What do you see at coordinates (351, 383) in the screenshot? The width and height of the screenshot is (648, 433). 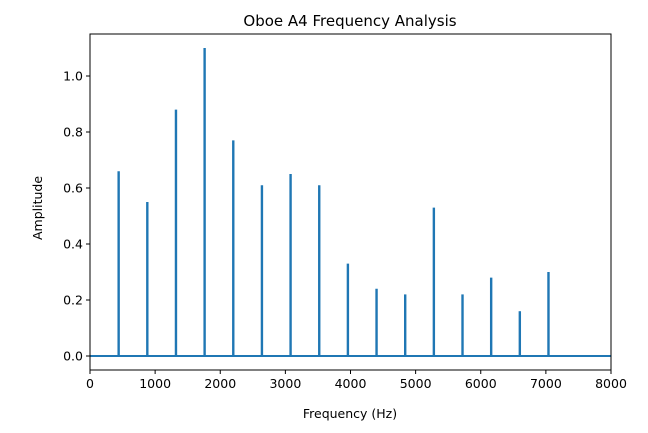 I see `x-tick-label-4000: 4000` at bounding box center [351, 383].